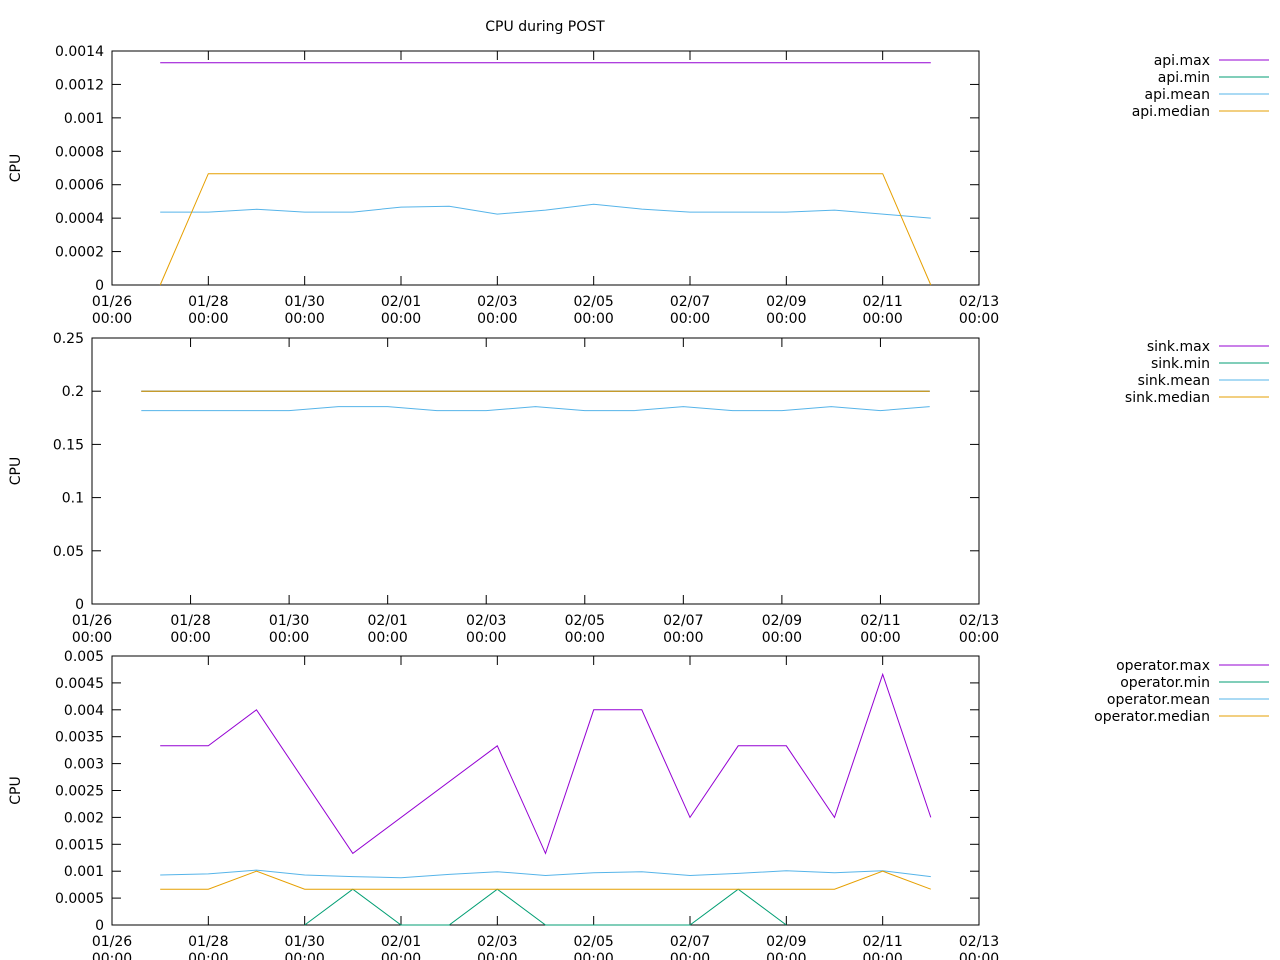 The height and width of the screenshot is (960, 1280). Describe the element at coordinates (84, 765) in the screenshot. I see `y-tick-label: 0.003` at that location.